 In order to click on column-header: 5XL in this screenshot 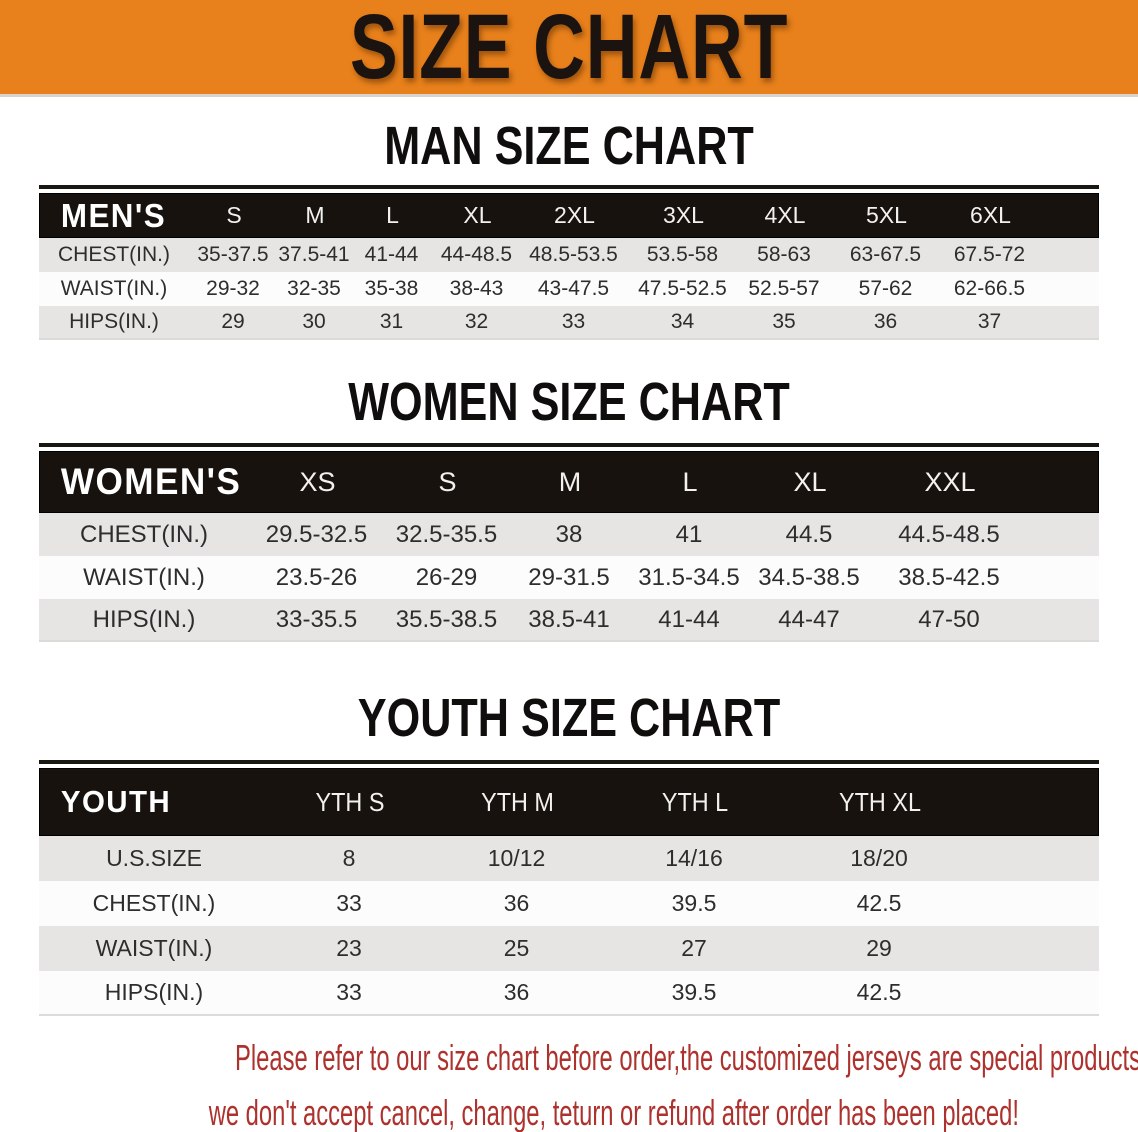, I will do `click(886, 215)`.